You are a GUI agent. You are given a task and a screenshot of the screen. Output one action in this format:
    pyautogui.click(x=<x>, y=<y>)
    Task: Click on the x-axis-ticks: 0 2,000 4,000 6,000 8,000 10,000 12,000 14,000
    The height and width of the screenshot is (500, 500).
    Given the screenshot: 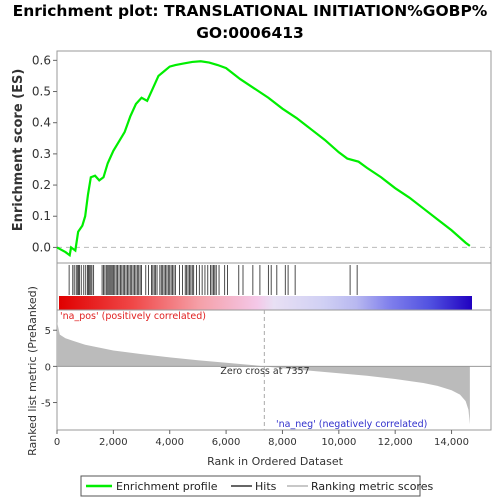 What is the action you would take?
    pyautogui.click(x=261, y=439)
    